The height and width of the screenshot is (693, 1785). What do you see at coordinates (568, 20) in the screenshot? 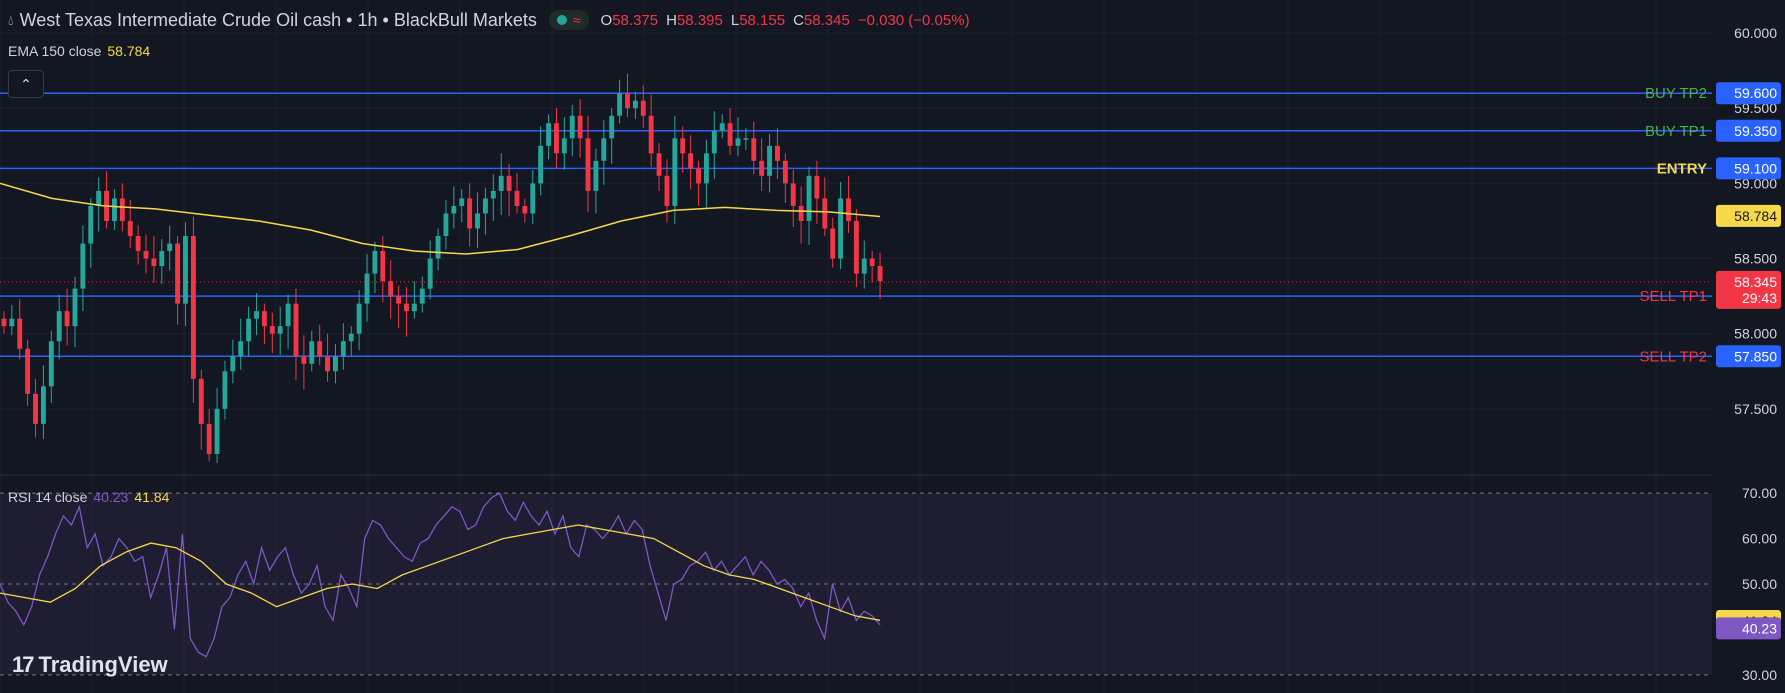
I see `market-status-pill: ≈` at bounding box center [568, 20].